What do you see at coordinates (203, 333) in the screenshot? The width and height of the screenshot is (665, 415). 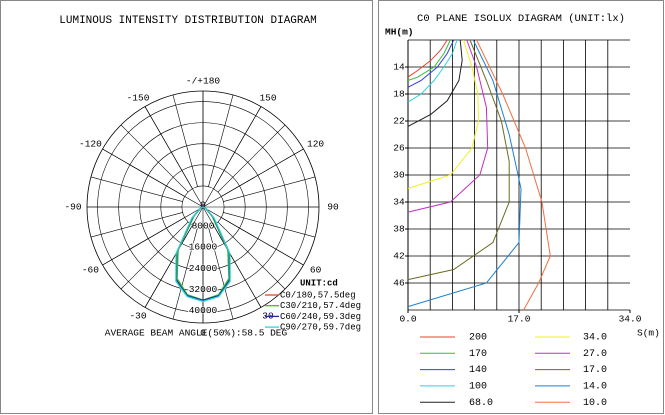 I see `angle-tick-label: 0` at bounding box center [203, 333].